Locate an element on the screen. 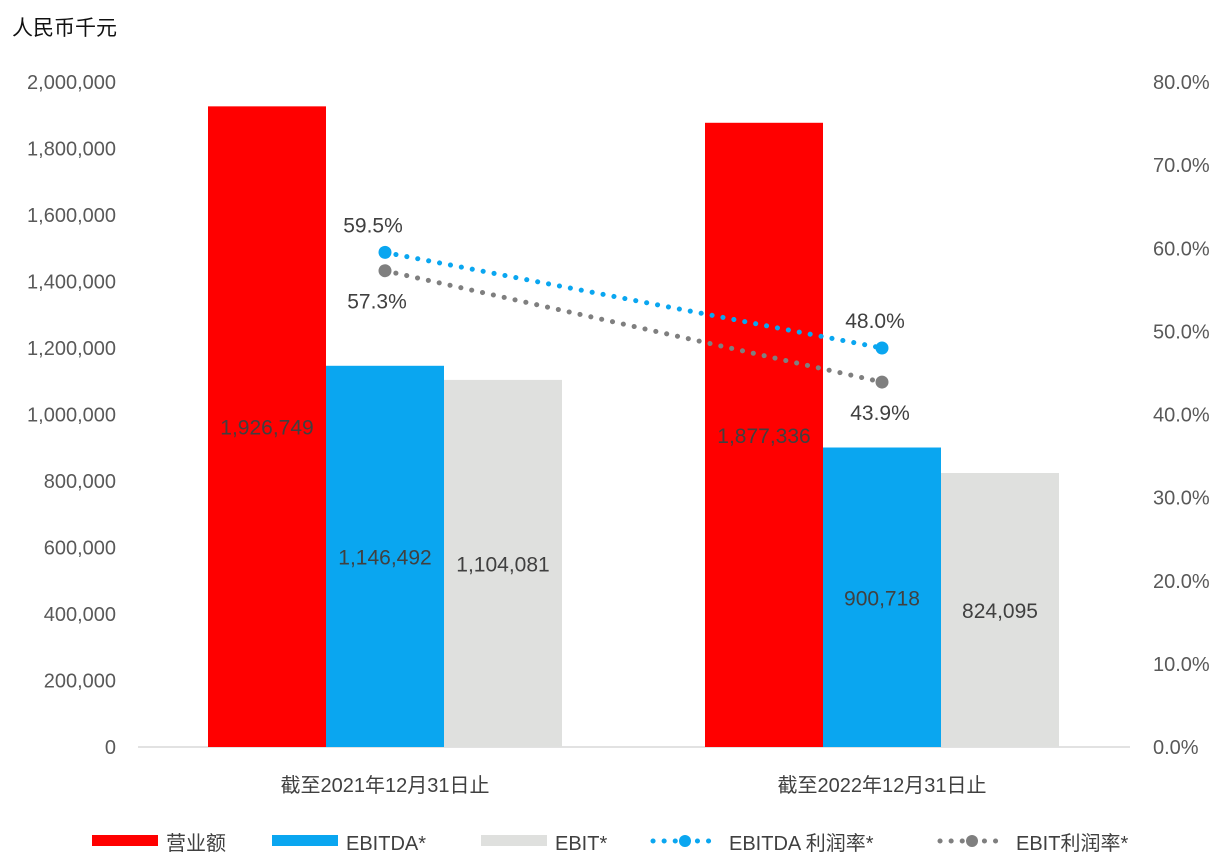 This screenshot has width=1225, height=856. y-left-tick-label: 1,000,000 is located at coordinates (71, 416).